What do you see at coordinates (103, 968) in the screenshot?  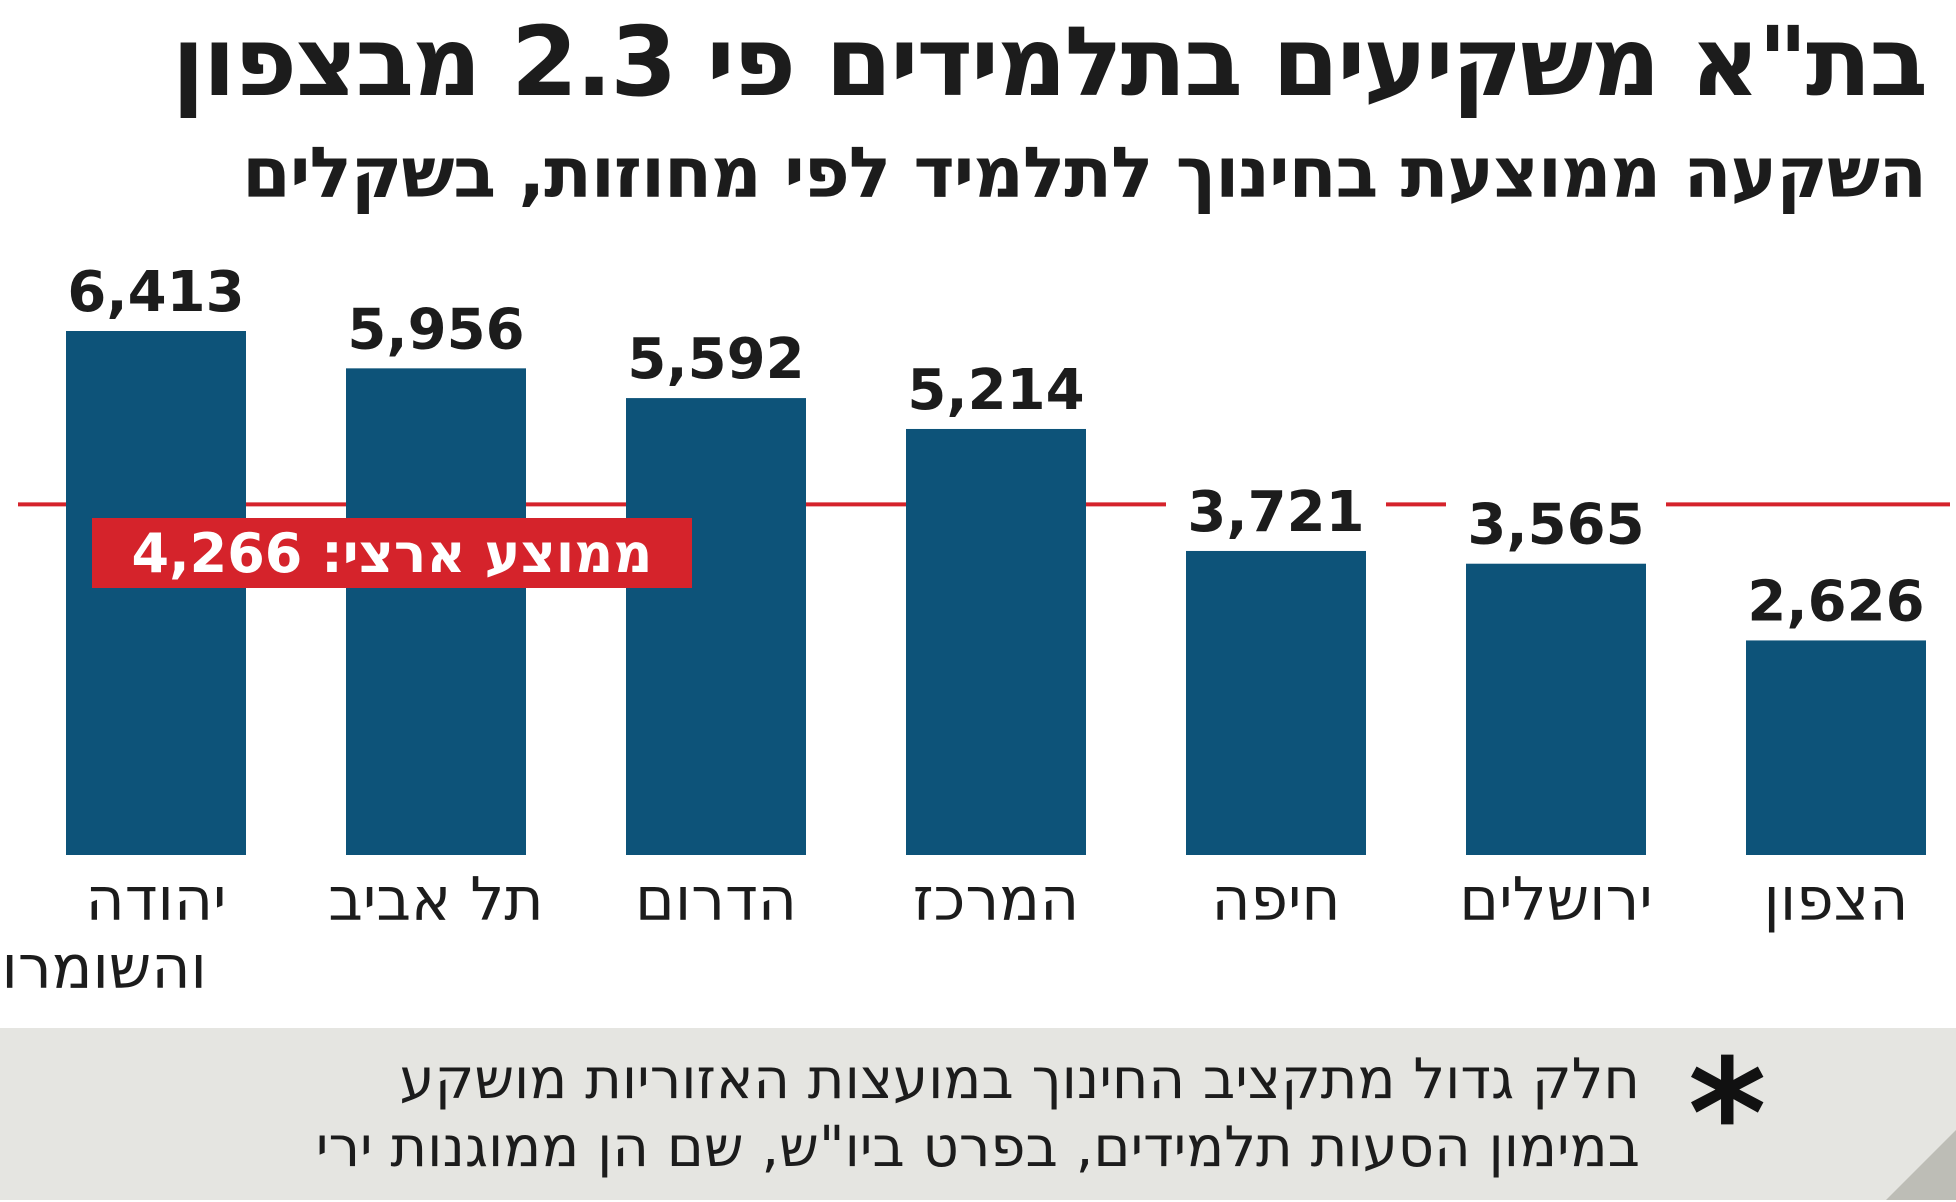 I see `category-label: והשומרון` at bounding box center [103, 968].